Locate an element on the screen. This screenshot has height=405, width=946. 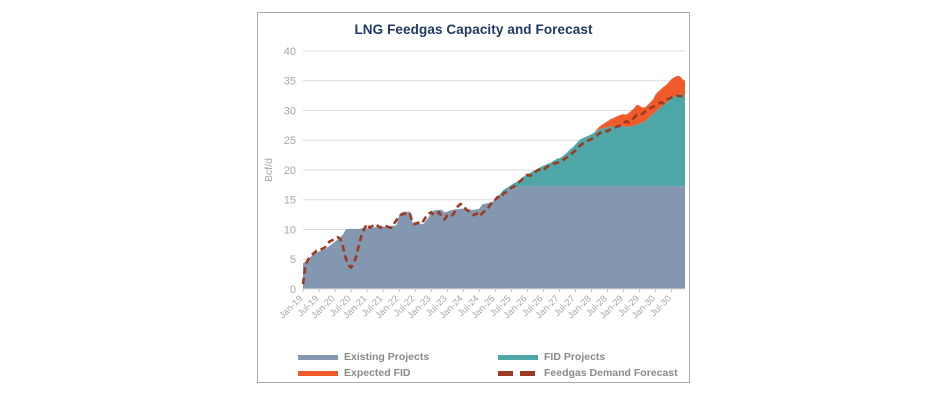
chart-title: LNG Feedgas Capacity and Forecast is located at coordinates (473, 29).